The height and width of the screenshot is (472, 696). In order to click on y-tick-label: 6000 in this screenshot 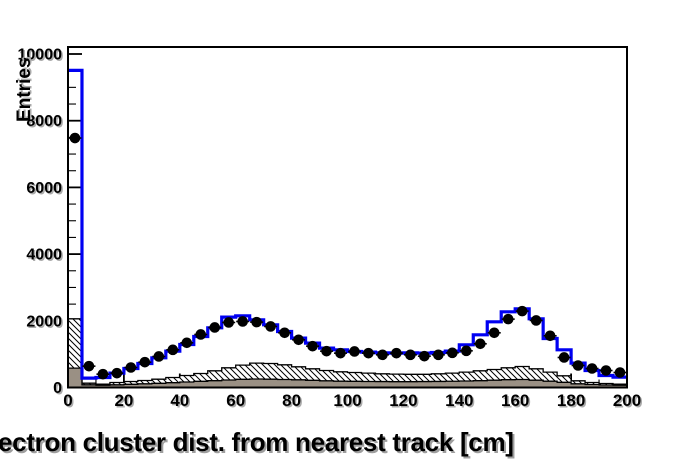, I will do `click(44, 188)`.